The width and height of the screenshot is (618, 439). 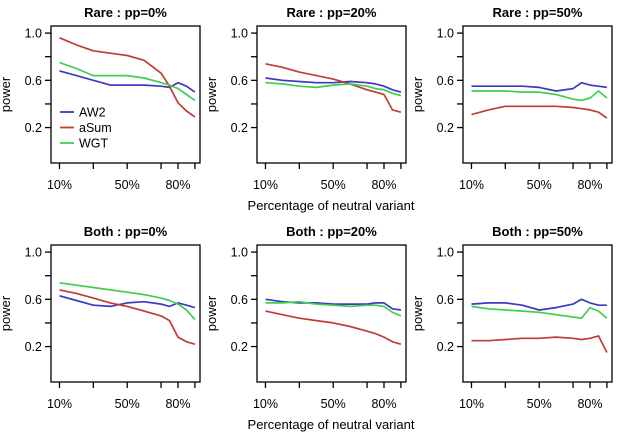 I want to click on chart-svg: Both : pp=0% 10% 50% 80% 0.2 0.6 1.0 power, so click(x=100, y=317).